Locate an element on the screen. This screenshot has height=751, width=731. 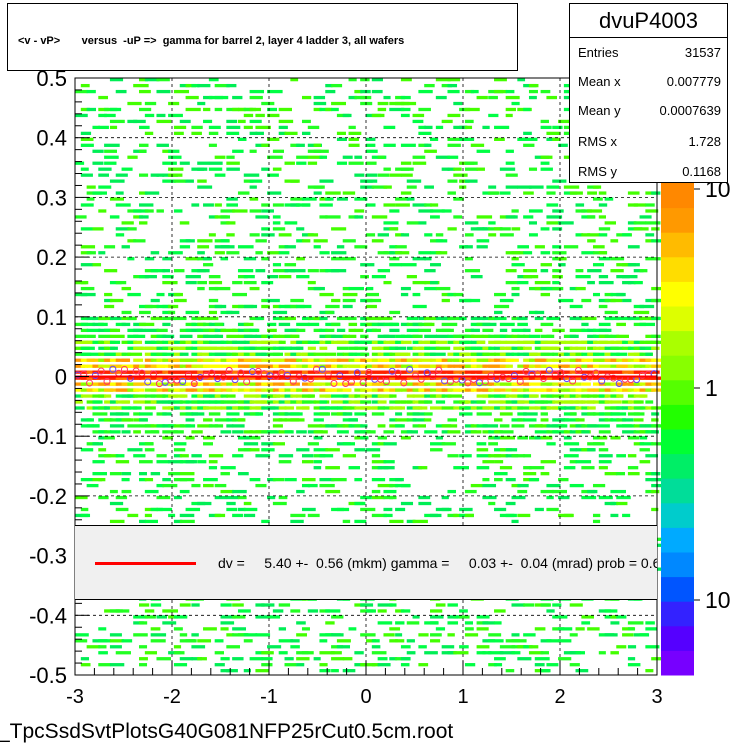
stat-value: 31537 is located at coordinates (702, 52).